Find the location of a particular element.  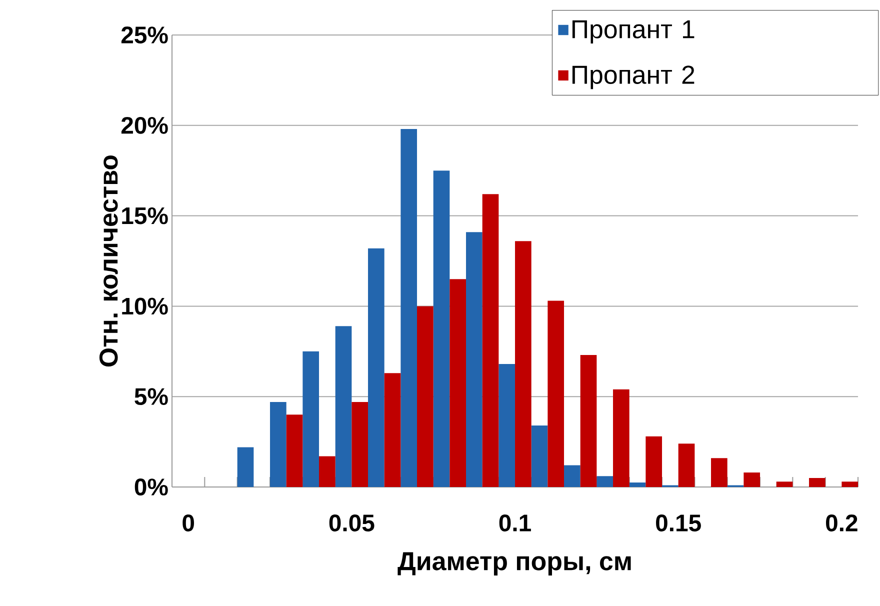

legend-label: Пропант 1 is located at coordinates (633, 32).